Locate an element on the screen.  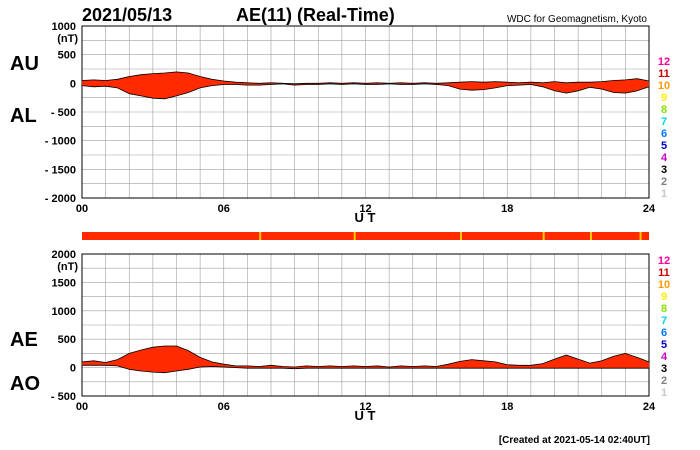
panel-au-al-xlabel: U T is located at coordinates (365, 217).